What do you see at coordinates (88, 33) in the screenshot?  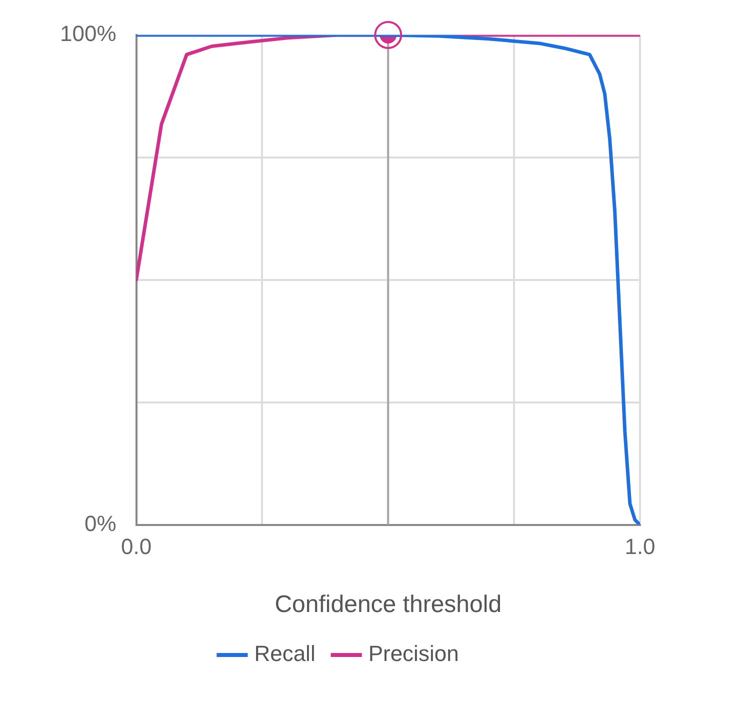 I see `y-tick-label: 100%` at bounding box center [88, 33].